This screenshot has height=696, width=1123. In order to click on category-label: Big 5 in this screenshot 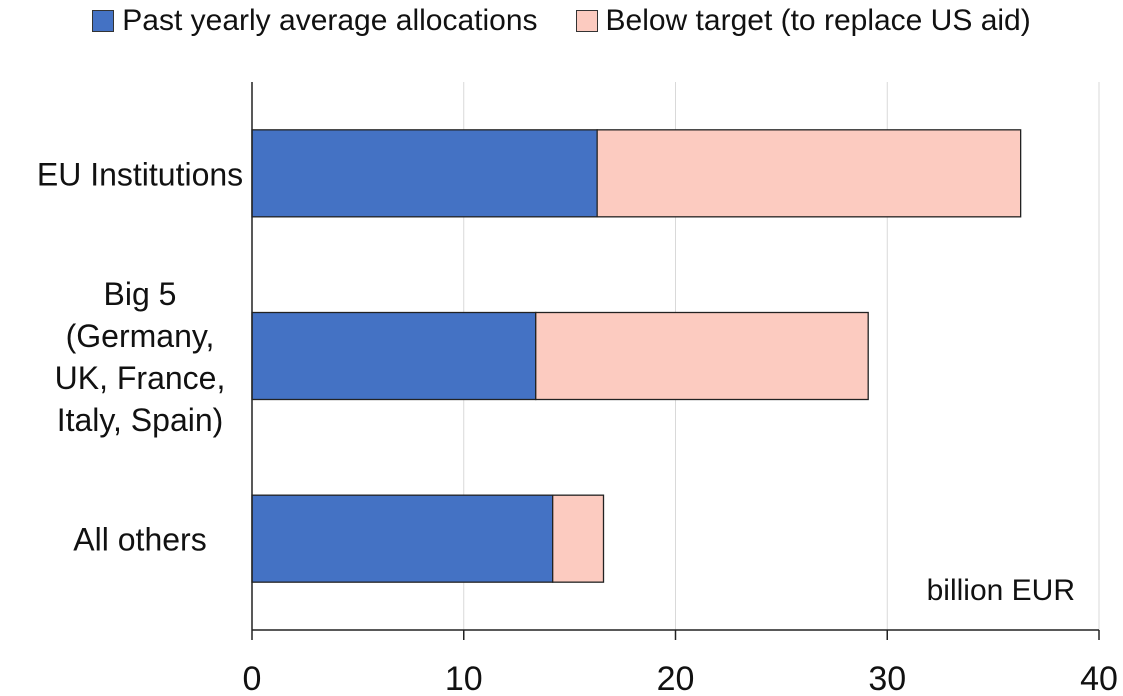, I will do `click(140, 294)`.